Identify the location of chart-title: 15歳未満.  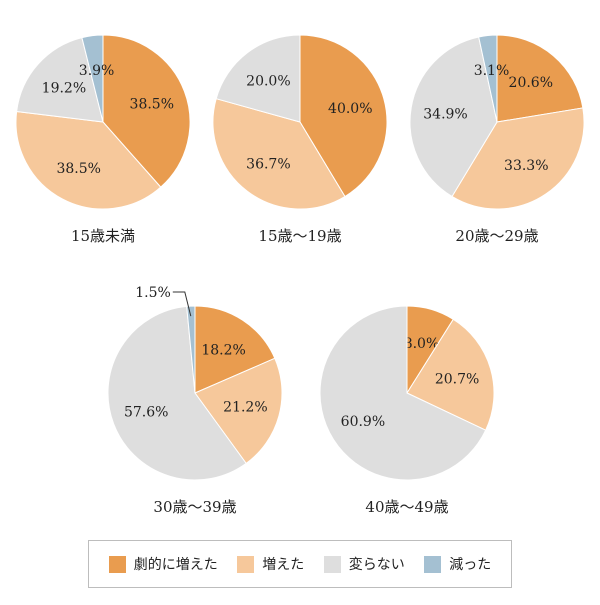
(103, 236).